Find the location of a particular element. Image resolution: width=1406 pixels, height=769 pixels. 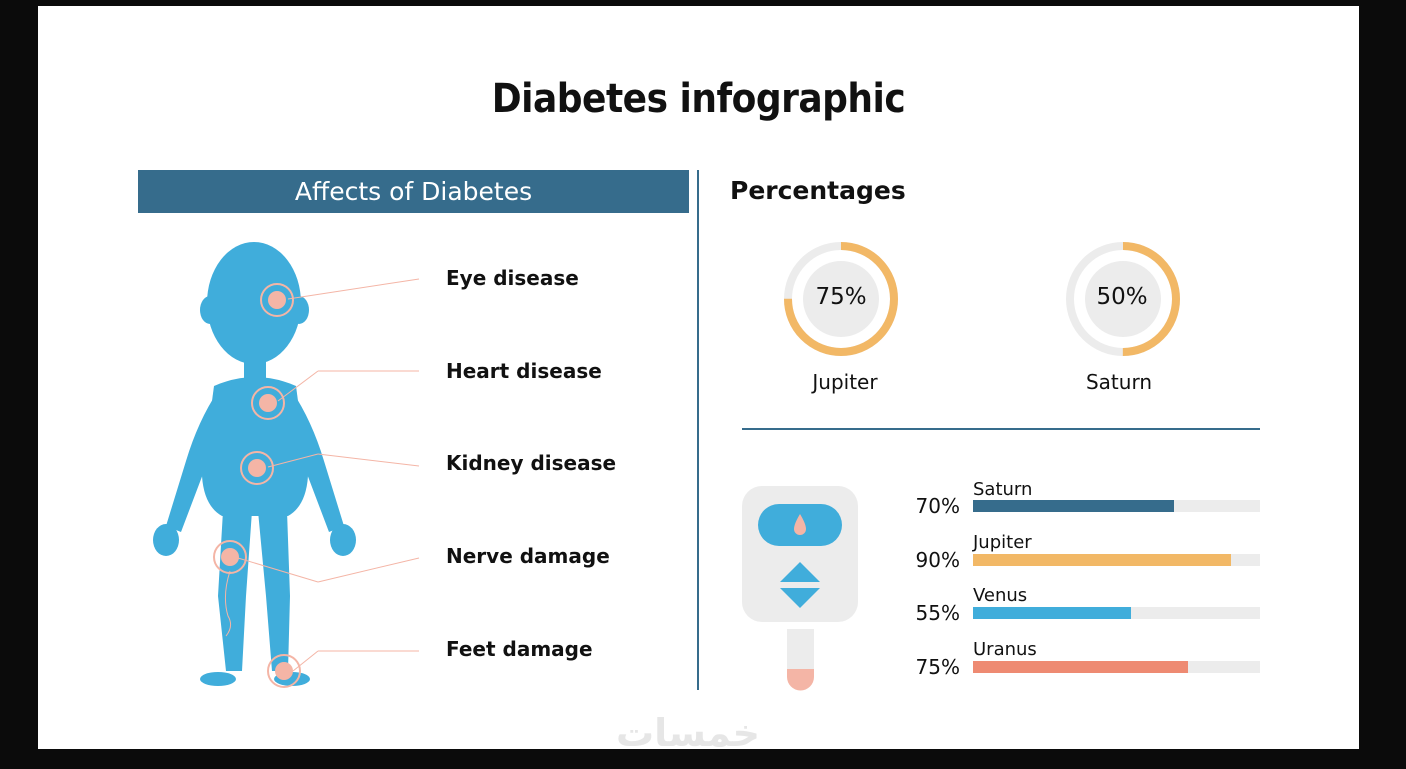

slide-title: Diabetes infographic is located at coordinates (698, 99).